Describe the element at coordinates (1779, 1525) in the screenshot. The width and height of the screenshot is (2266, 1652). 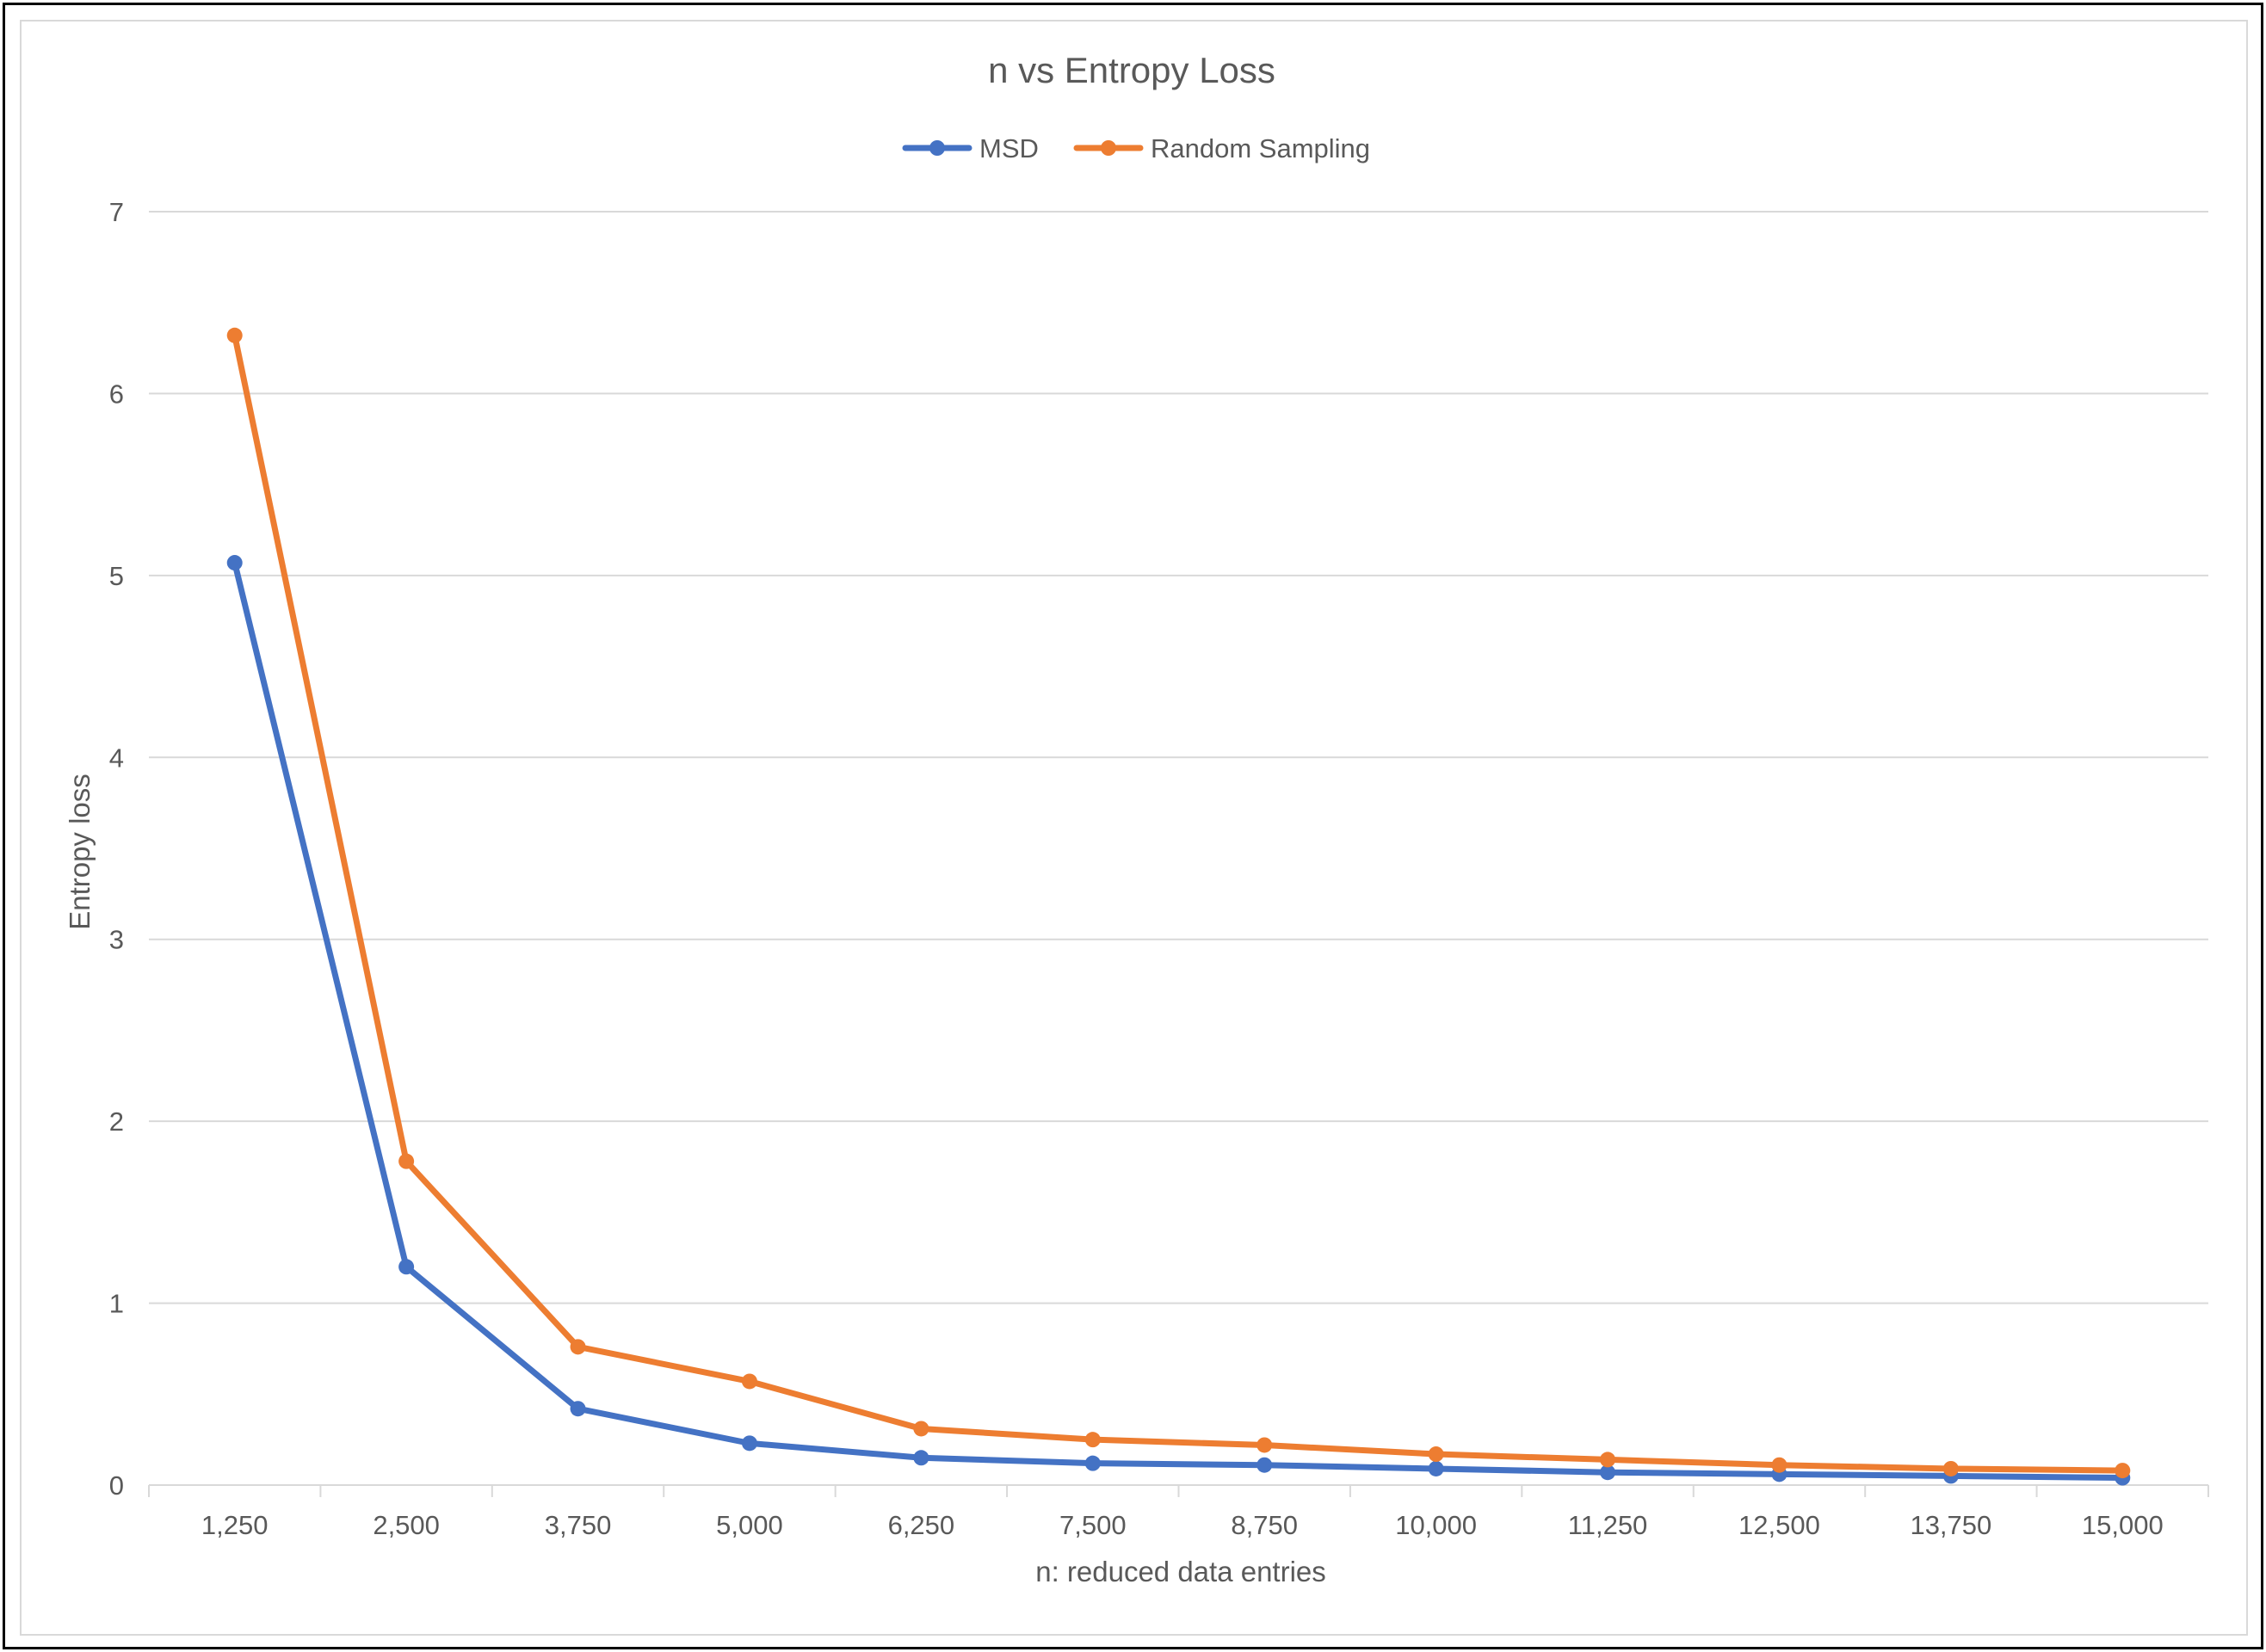
I see `x-tick-label: 12,500` at that location.